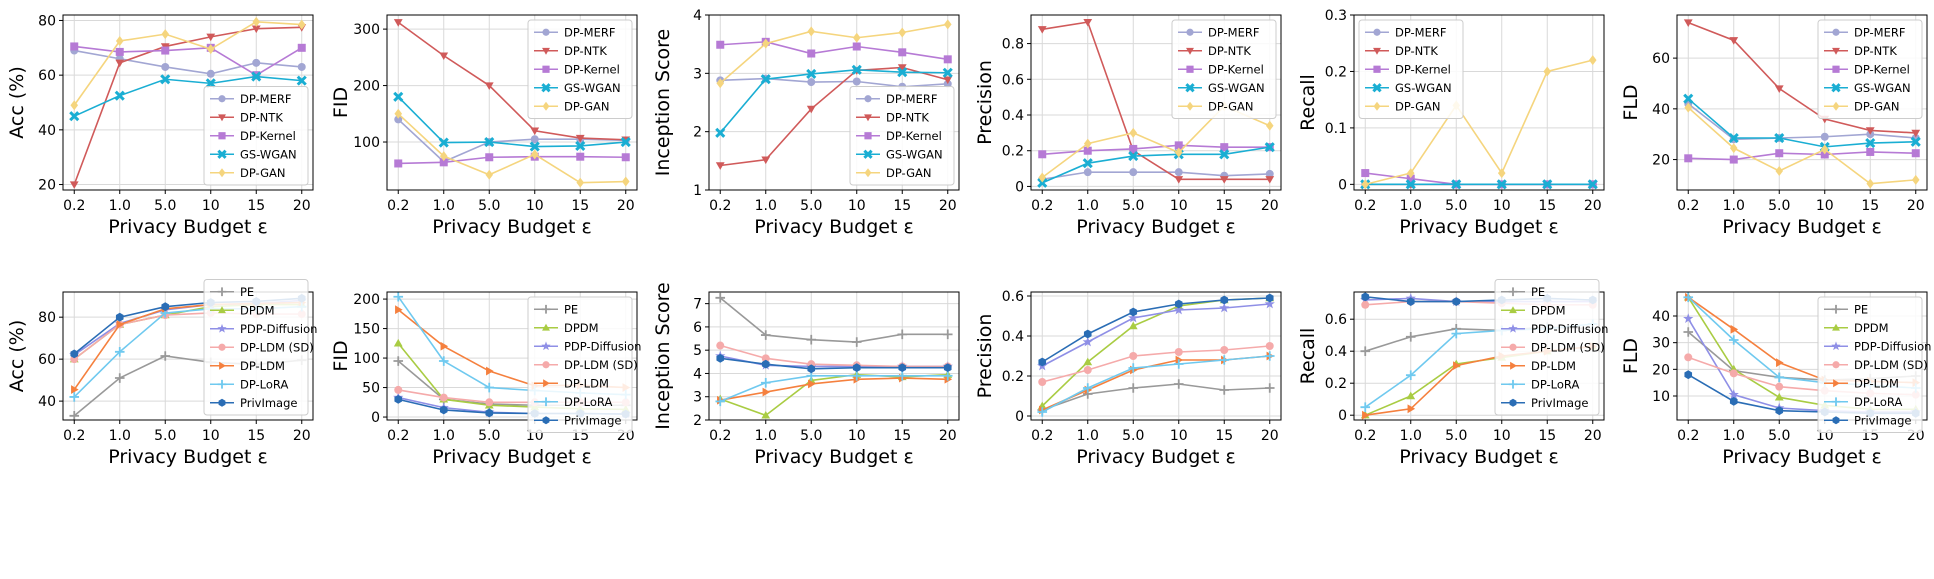 This screenshot has width=1934, height=579. What do you see at coordinates (1661, 161) in the screenshot?
I see `y-tick-label: 20` at bounding box center [1661, 161].